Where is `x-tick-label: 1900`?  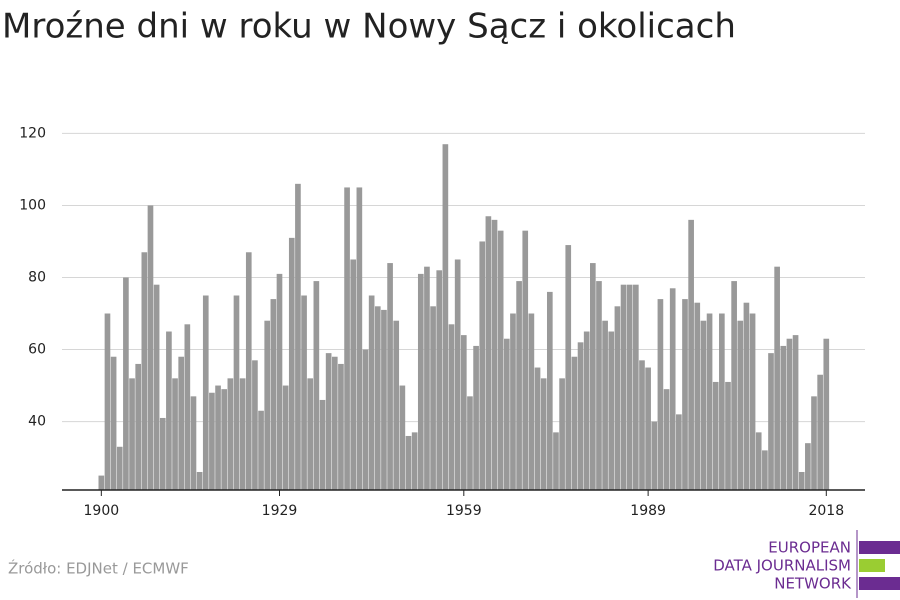
x-tick-label: 1900 is located at coordinates (102, 511).